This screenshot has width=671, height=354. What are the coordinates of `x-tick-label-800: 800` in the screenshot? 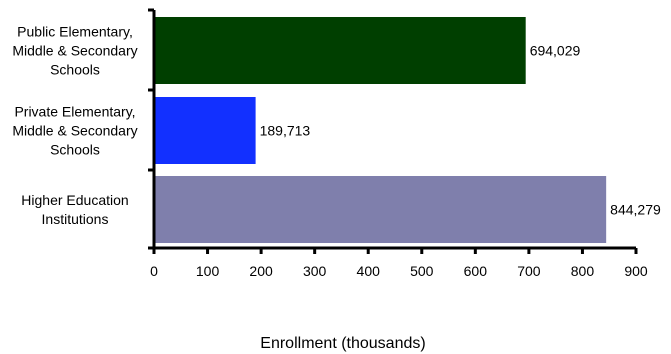 It's located at (583, 271).